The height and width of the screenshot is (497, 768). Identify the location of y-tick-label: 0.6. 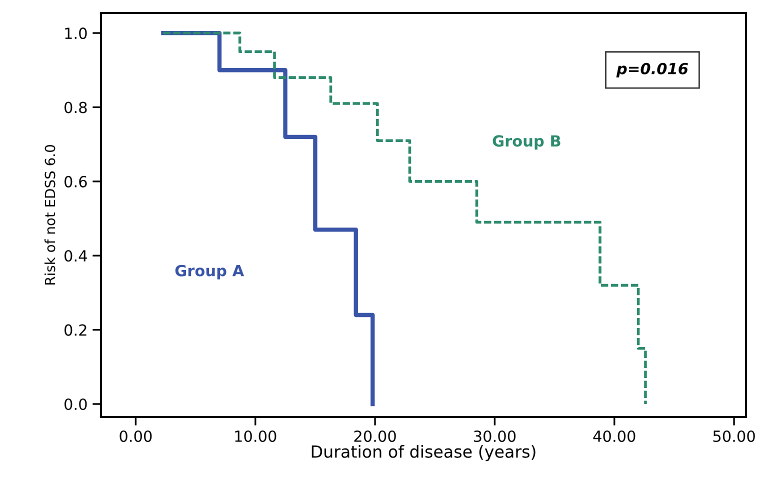
(75, 182).